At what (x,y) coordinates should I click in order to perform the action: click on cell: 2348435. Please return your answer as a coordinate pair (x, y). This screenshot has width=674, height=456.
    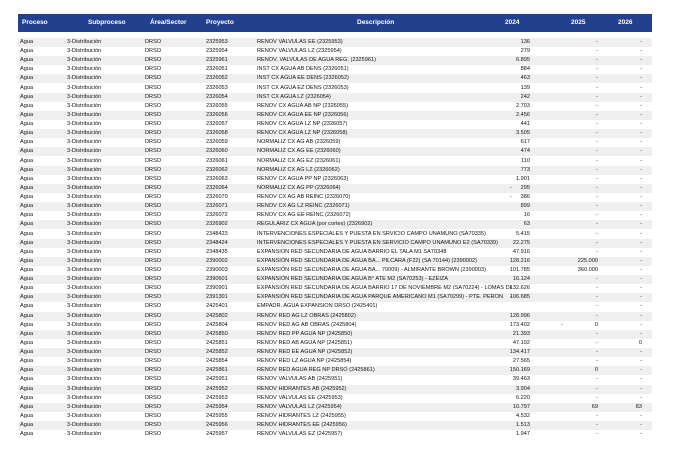
    Looking at the image, I should click on (217, 251).